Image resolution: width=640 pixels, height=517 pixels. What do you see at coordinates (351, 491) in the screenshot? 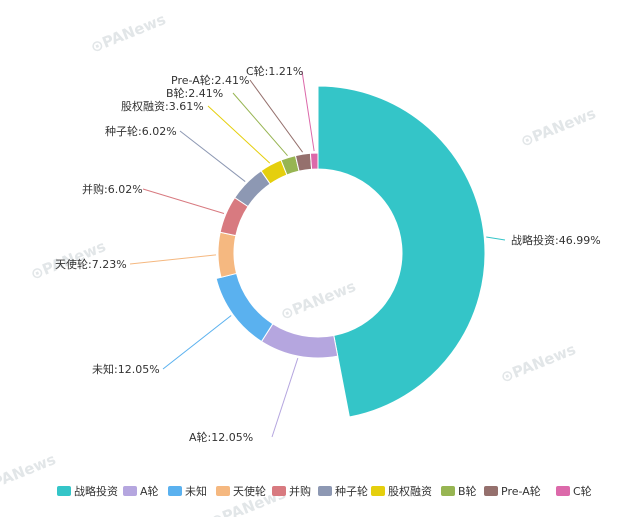
I see `legend-item: 种子轮` at bounding box center [351, 491].